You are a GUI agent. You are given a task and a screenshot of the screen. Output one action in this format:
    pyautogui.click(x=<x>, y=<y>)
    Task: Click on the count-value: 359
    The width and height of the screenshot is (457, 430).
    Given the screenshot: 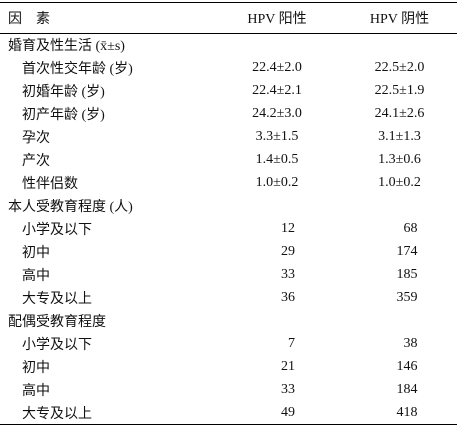 What is the action you would take?
    pyautogui.click(x=407, y=297)
    